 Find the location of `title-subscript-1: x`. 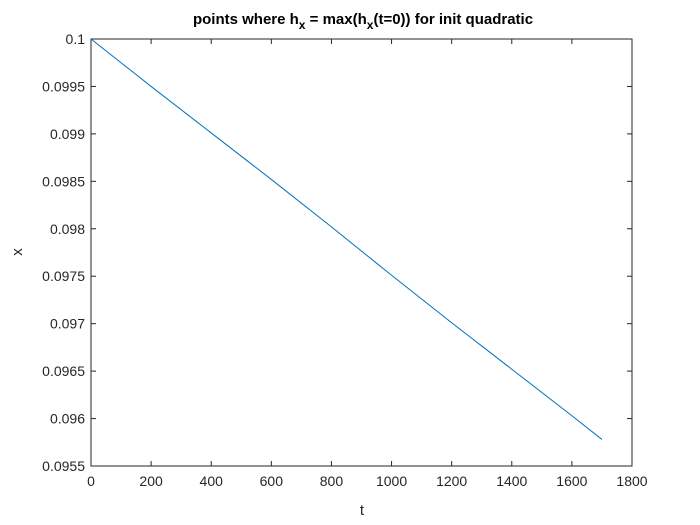

title-subscript-1: x is located at coordinates (302, 25).